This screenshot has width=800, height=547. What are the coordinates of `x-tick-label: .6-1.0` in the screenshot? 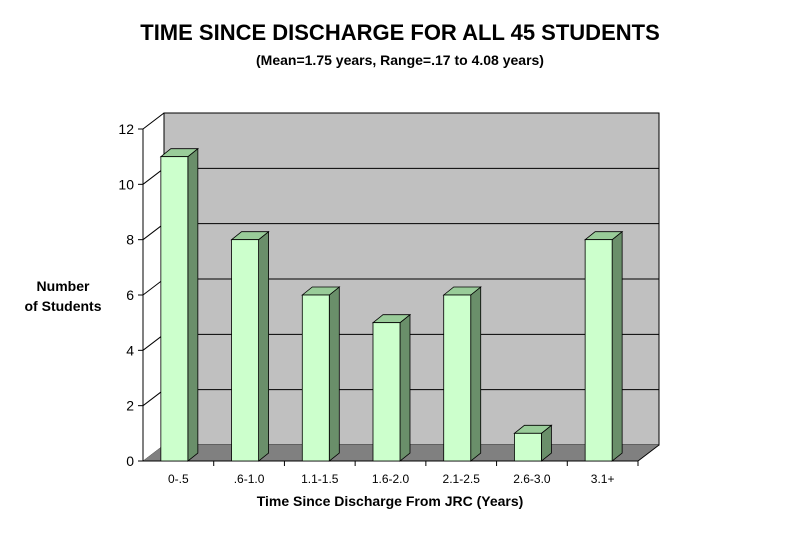 It's located at (249, 479).